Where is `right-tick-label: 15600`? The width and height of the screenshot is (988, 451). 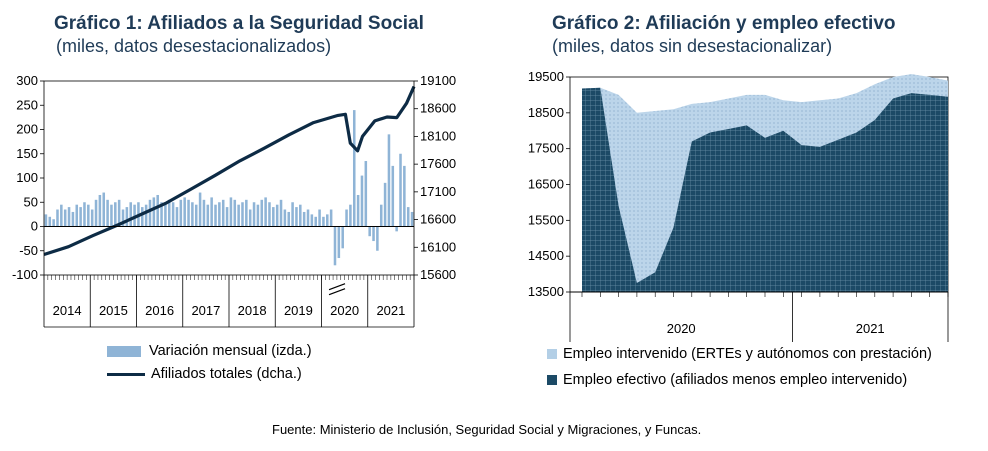
right-tick-label: 15600 is located at coordinates (438, 274).